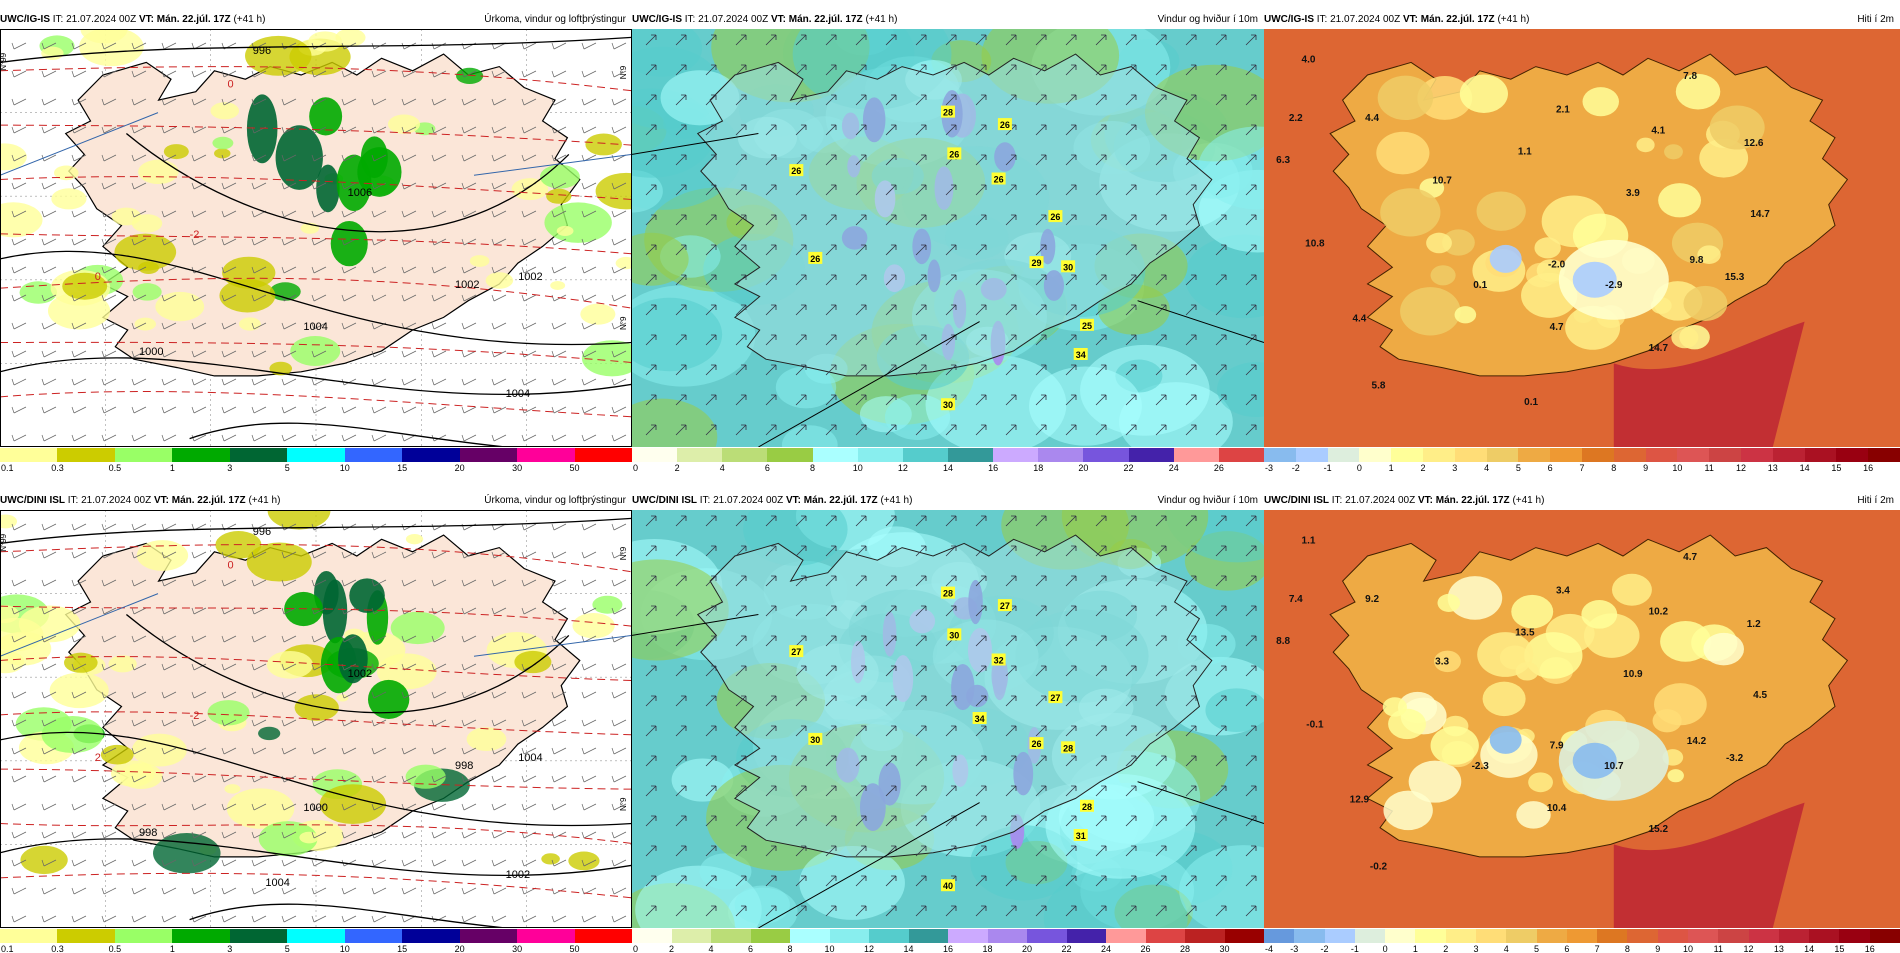 Image resolution: width=1900 pixels, height=953 pixels. What do you see at coordinates (1036, 263) in the screenshot?
I see `gust-value: 29` at bounding box center [1036, 263].